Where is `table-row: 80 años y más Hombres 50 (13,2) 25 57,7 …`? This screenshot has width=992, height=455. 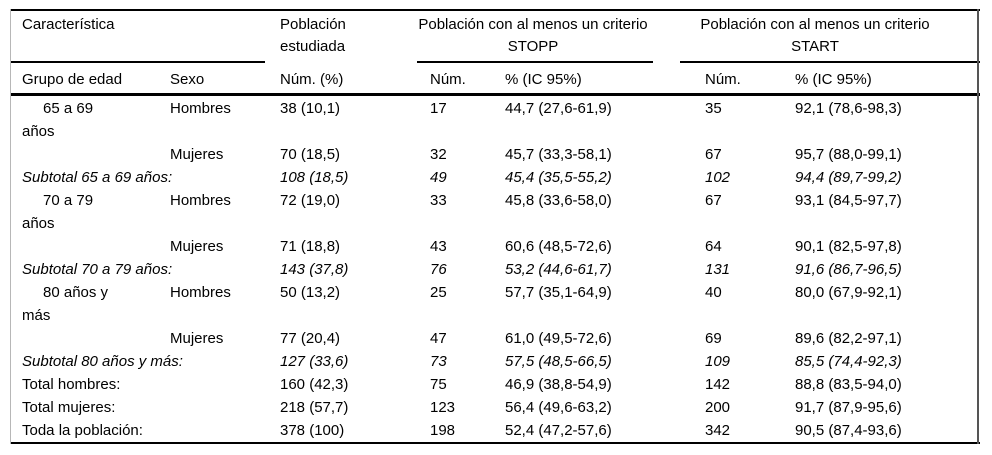
table-row: 80 años y más Hombres 50 (13,2) 25 57,7 … is located at coordinates (495, 304).